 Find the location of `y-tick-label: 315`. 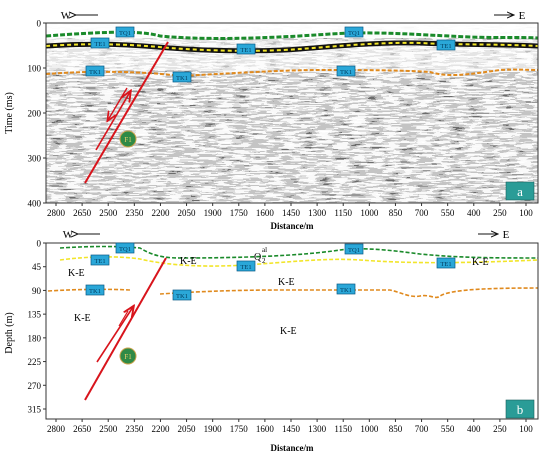

y-tick-label: 315 is located at coordinates (35, 410).